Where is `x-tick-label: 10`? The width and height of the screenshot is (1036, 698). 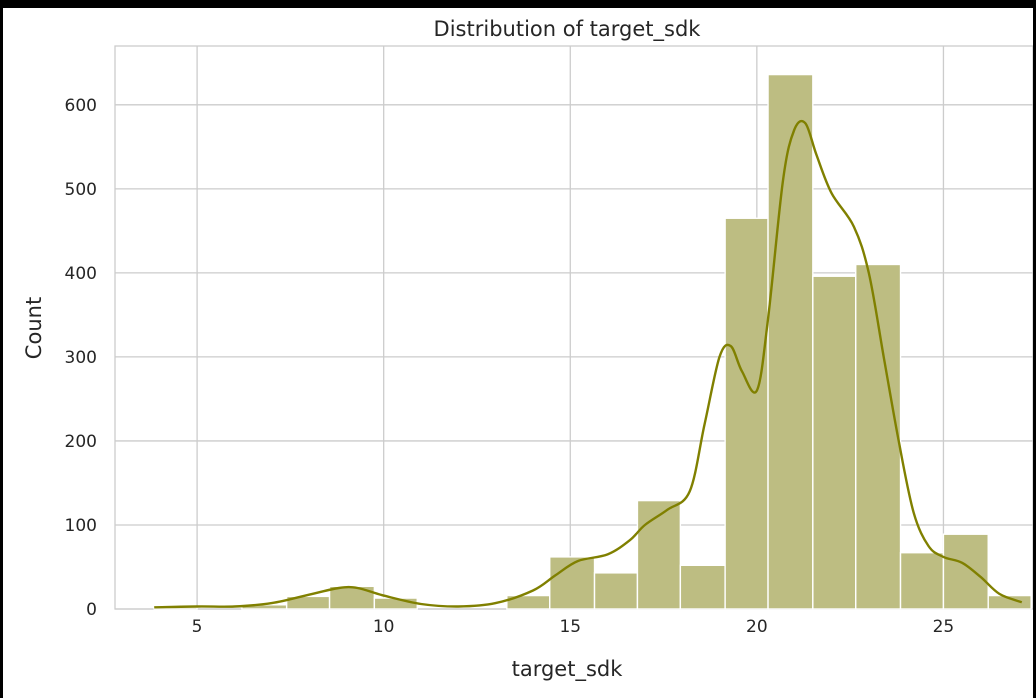 x-tick-label: 10 is located at coordinates (384, 627).